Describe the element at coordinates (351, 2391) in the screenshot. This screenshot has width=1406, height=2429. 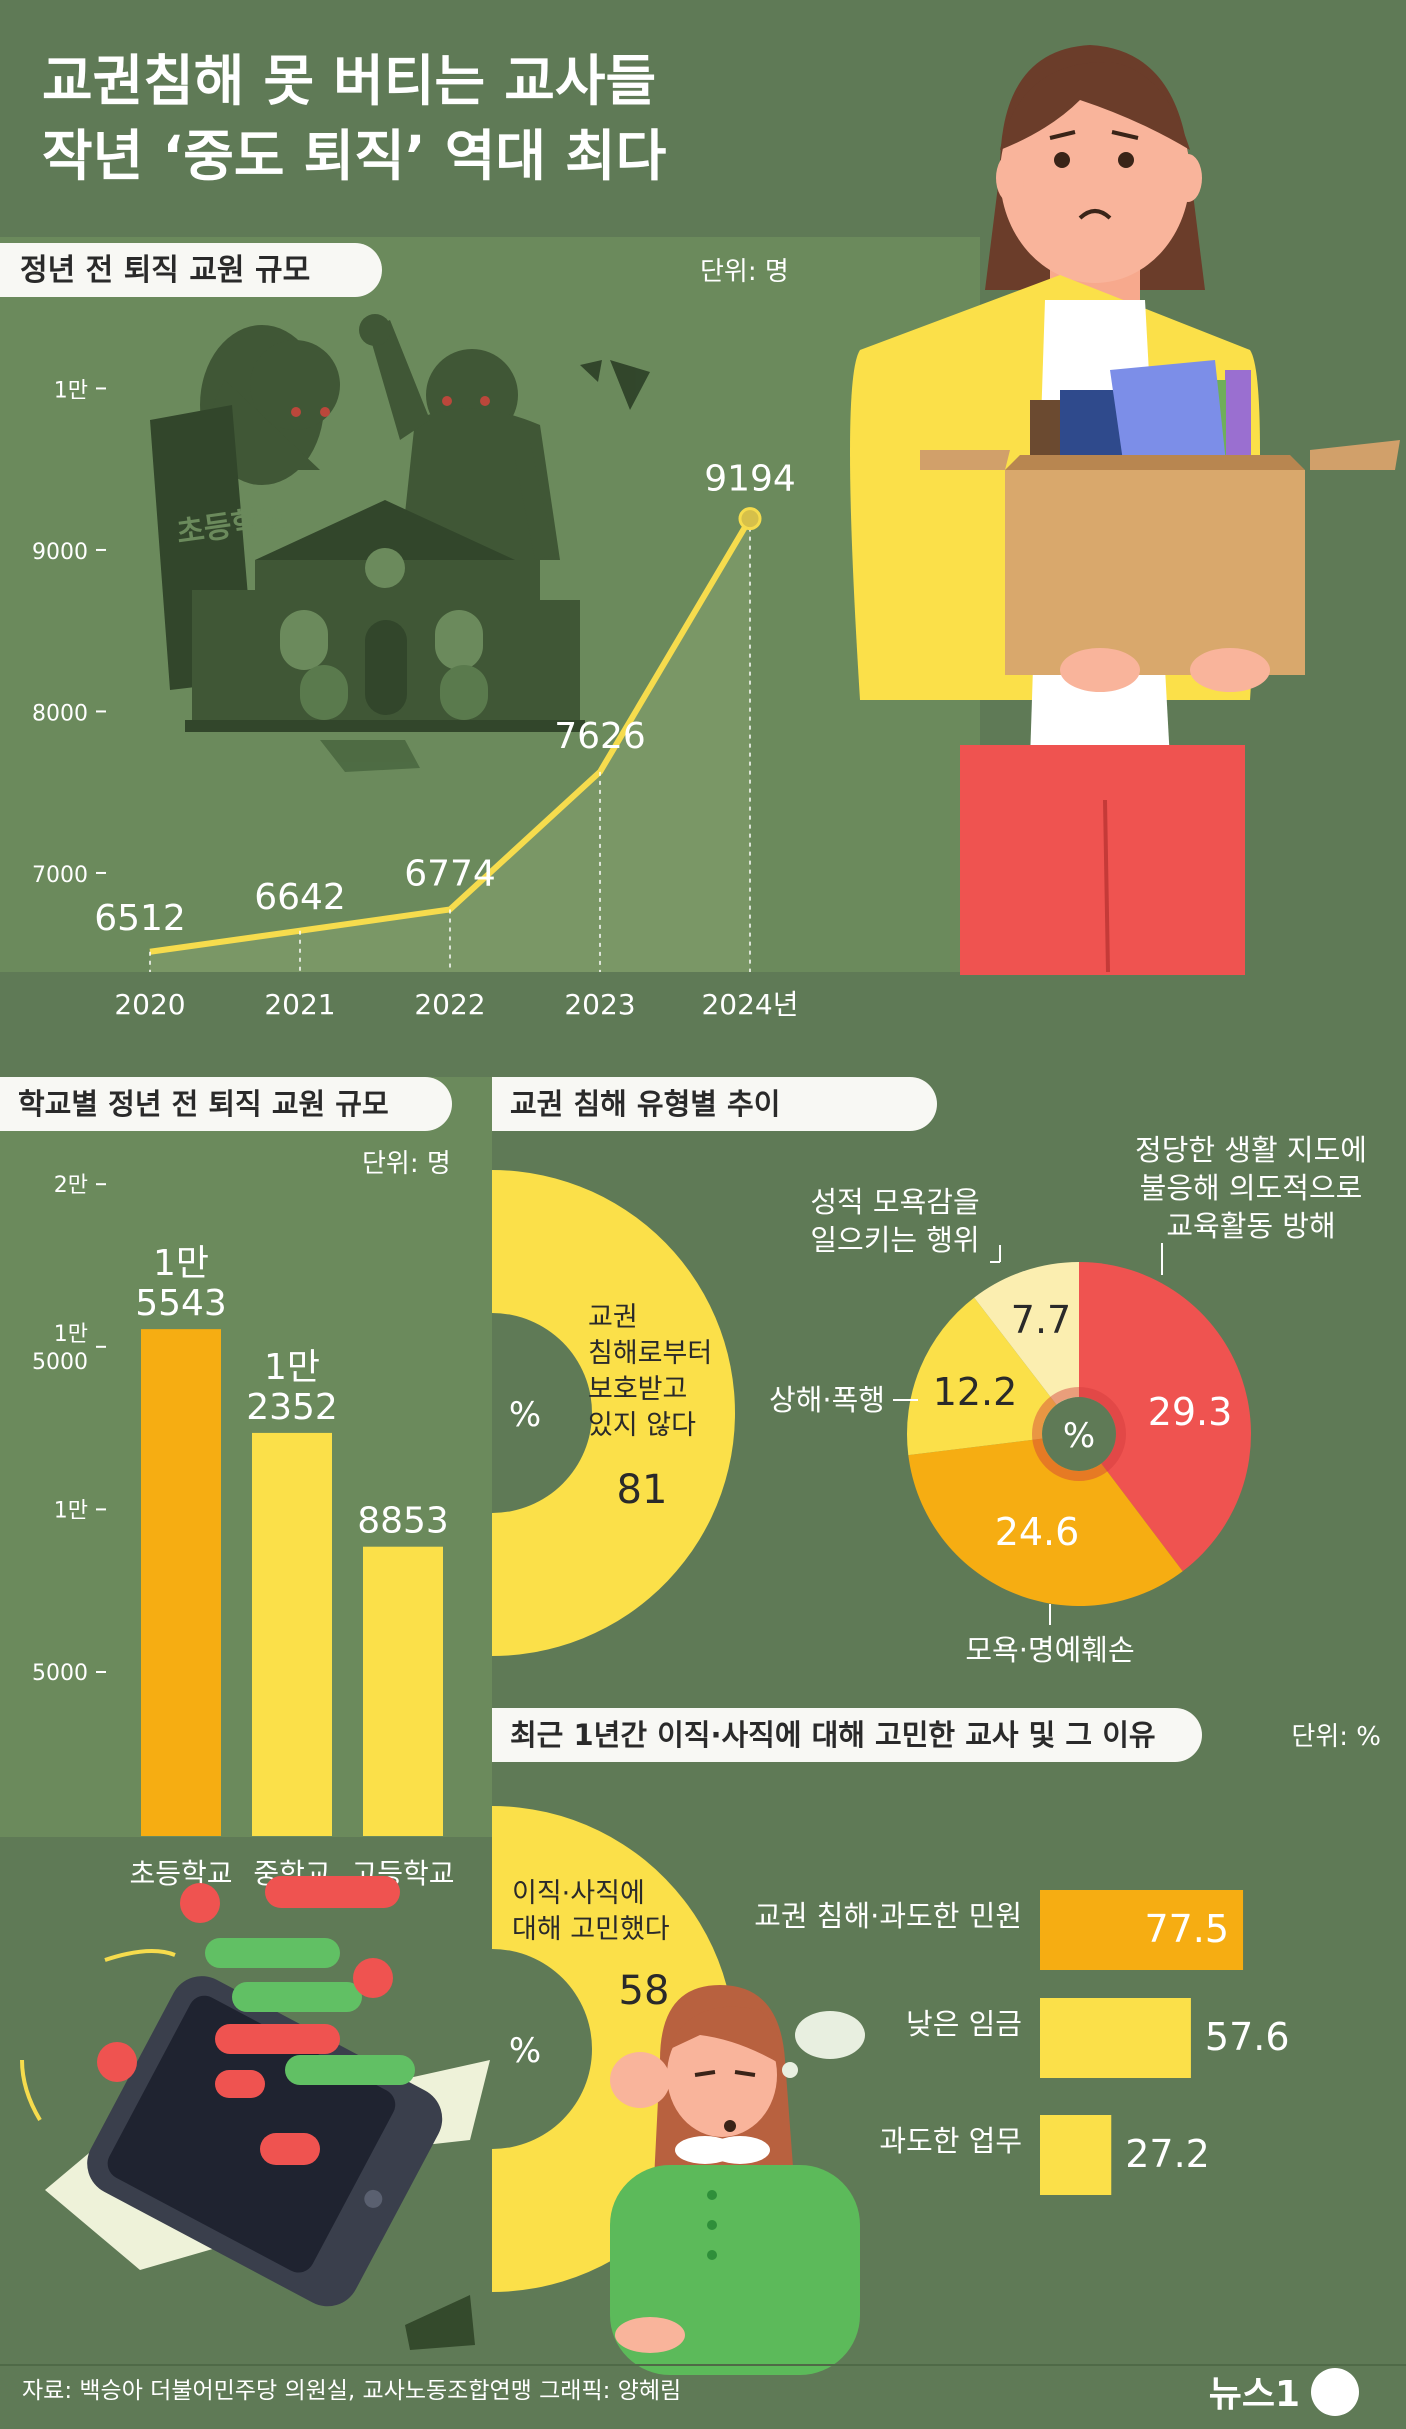
I see `footer-source: 자료: 백승아 더불어민주당 의원실, 교사노동조합연맹 그래픽: 양혜림` at that location.